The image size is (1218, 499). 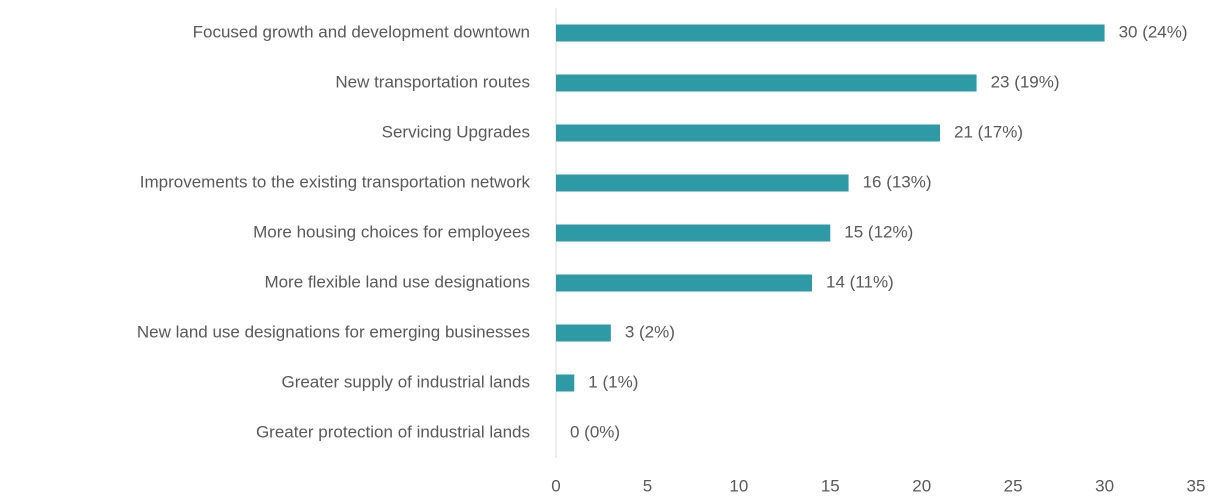 I want to click on y-tick-label: Servicing Upgrades, so click(x=456, y=131).